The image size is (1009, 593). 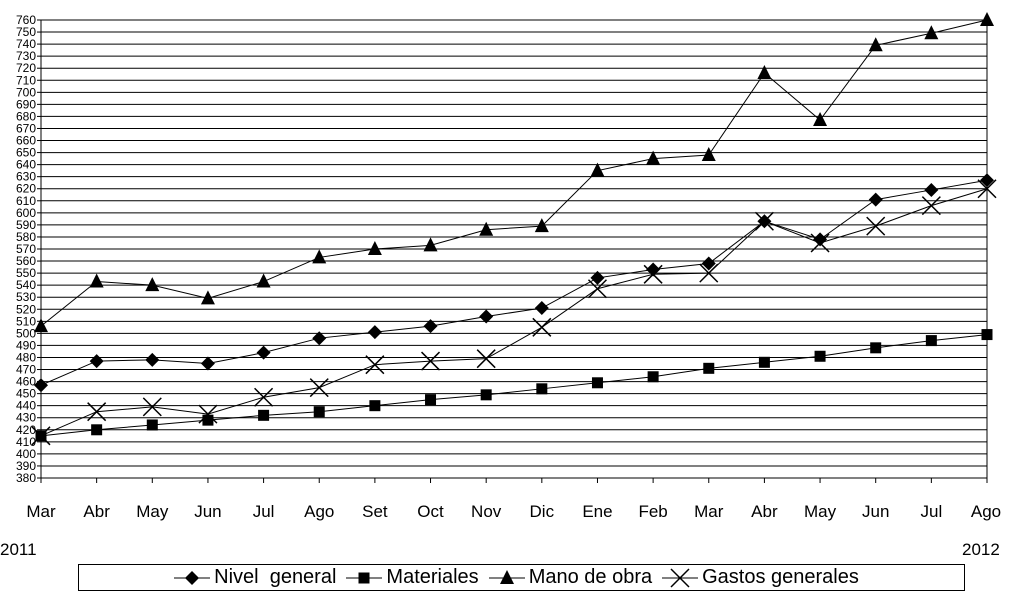 I want to click on legend-item-1: Nivel general, so click(x=255, y=577).